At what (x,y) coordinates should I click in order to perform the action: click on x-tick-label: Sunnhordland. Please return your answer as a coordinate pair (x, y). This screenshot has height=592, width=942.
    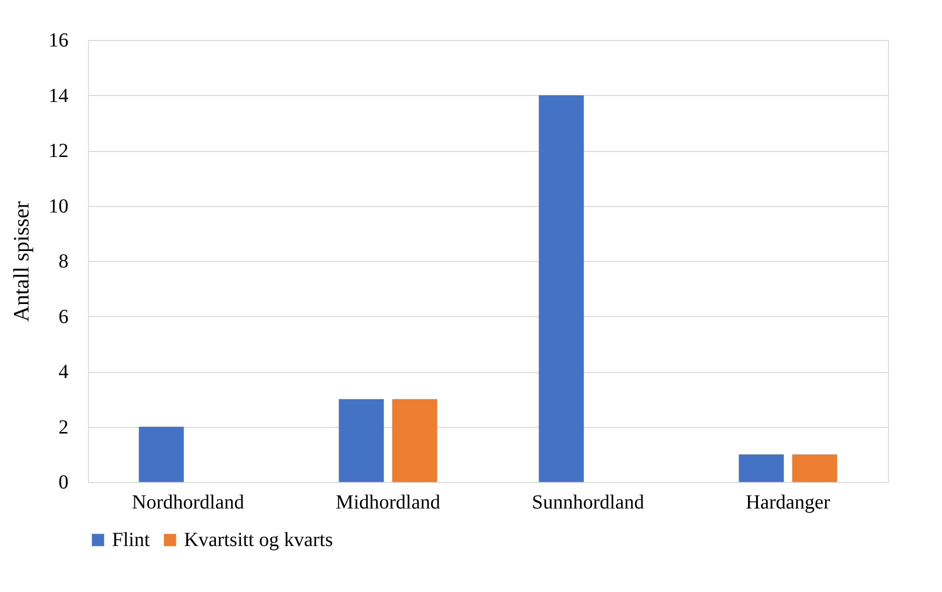
    Looking at the image, I should click on (588, 503).